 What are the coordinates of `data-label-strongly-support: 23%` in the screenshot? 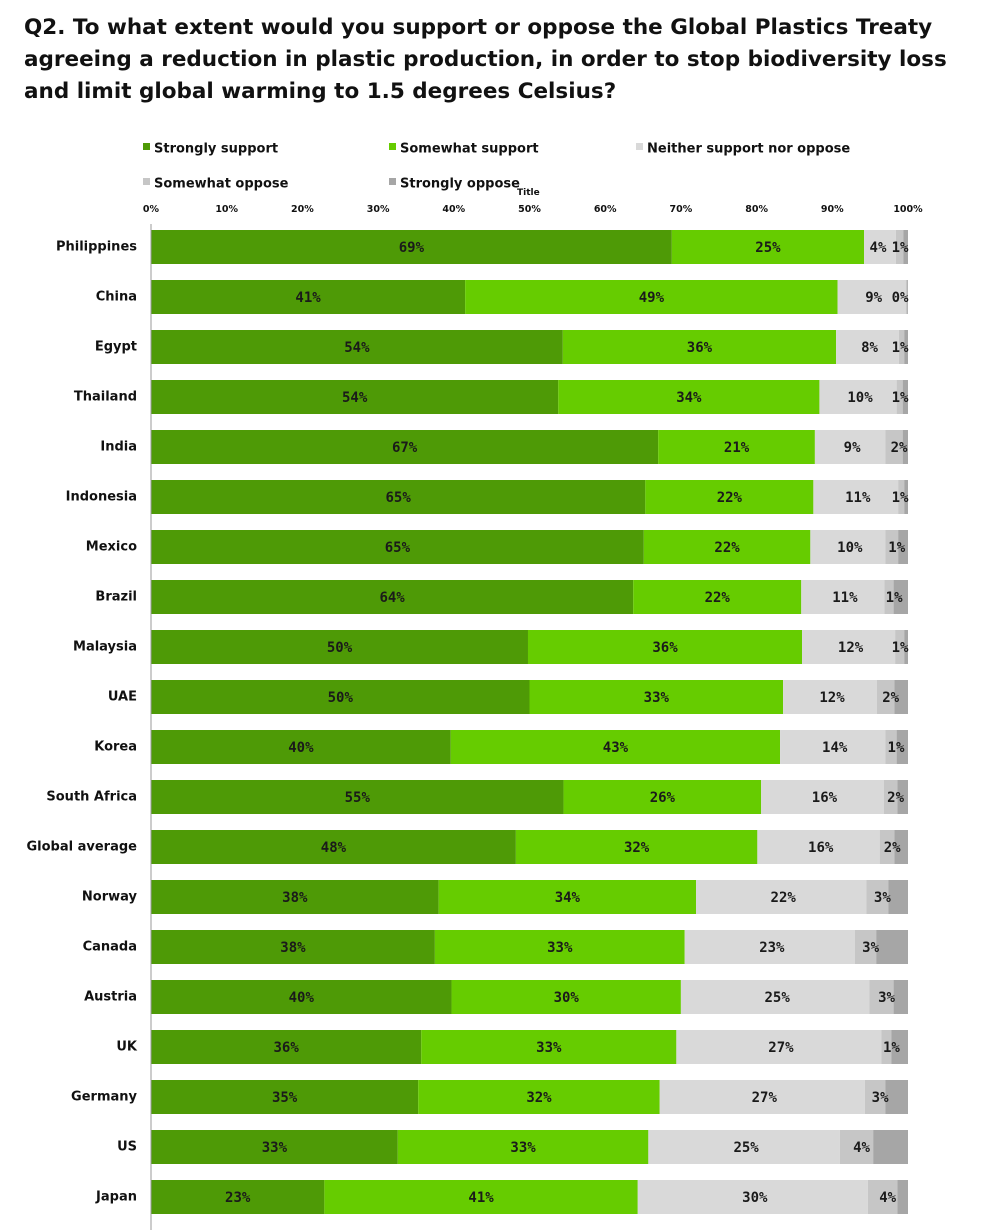 It's located at (238, 1198).